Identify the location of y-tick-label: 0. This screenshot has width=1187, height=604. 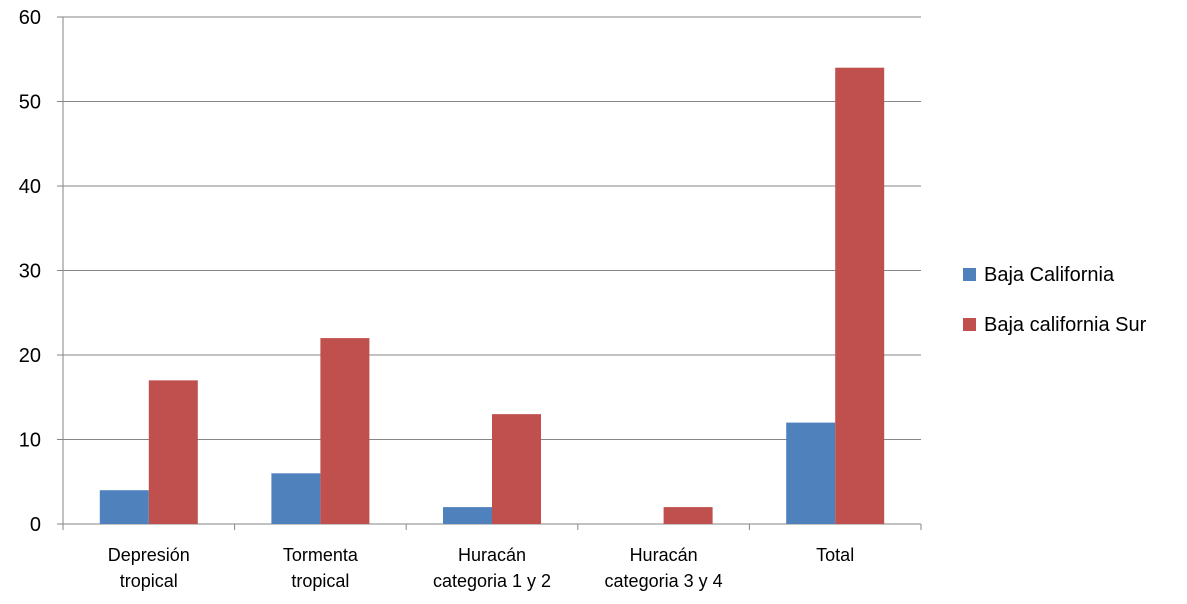
(35, 525).